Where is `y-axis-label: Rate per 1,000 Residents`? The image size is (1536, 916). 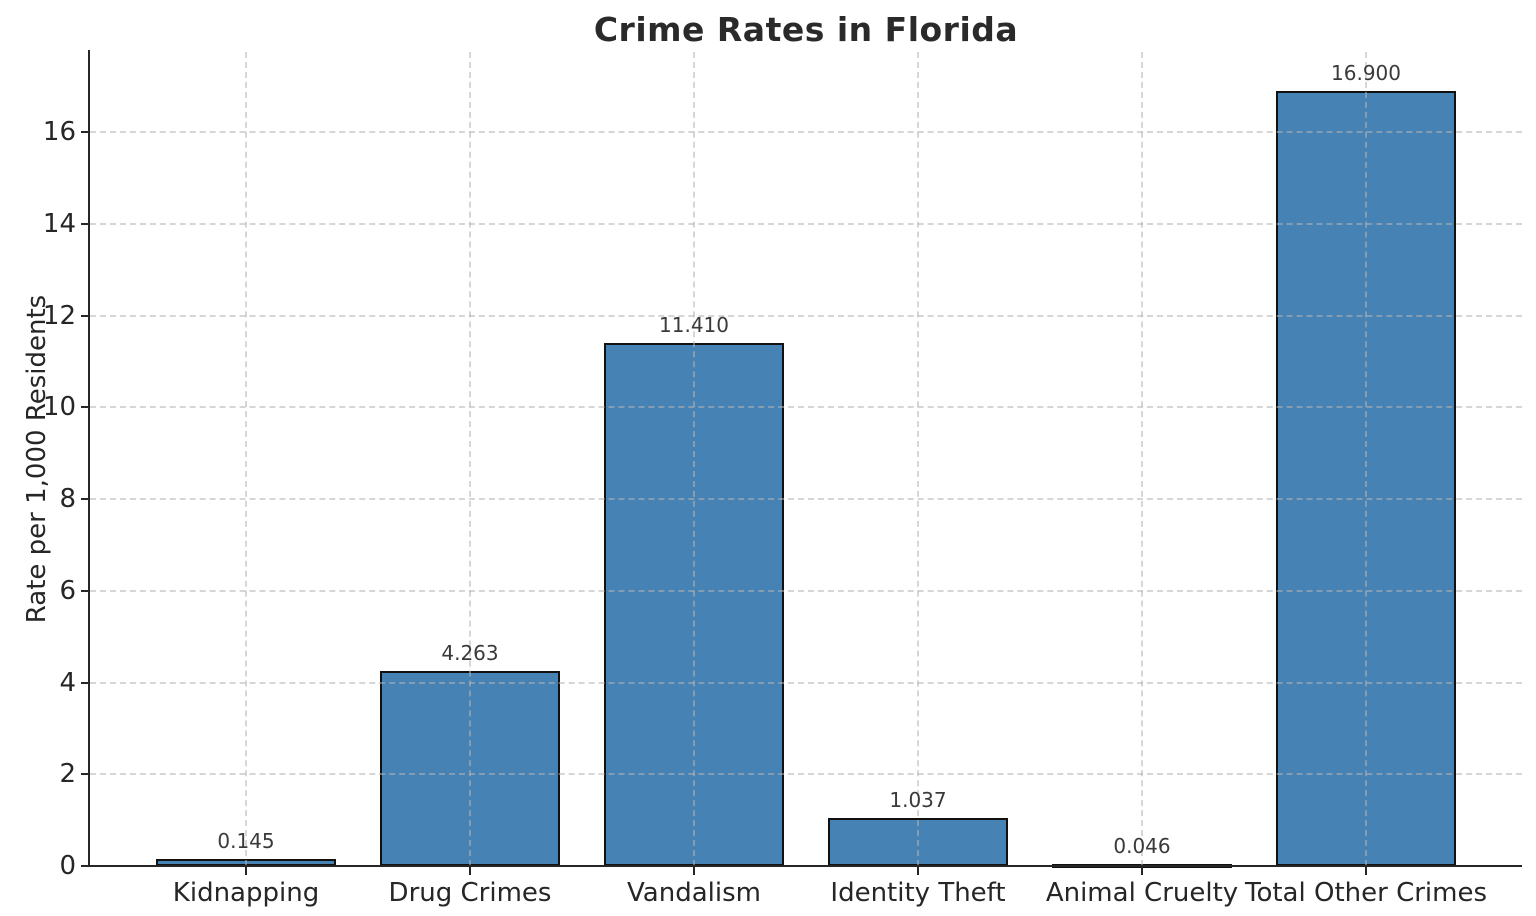 y-axis-label: Rate per 1,000 Residents is located at coordinates (37, 459).